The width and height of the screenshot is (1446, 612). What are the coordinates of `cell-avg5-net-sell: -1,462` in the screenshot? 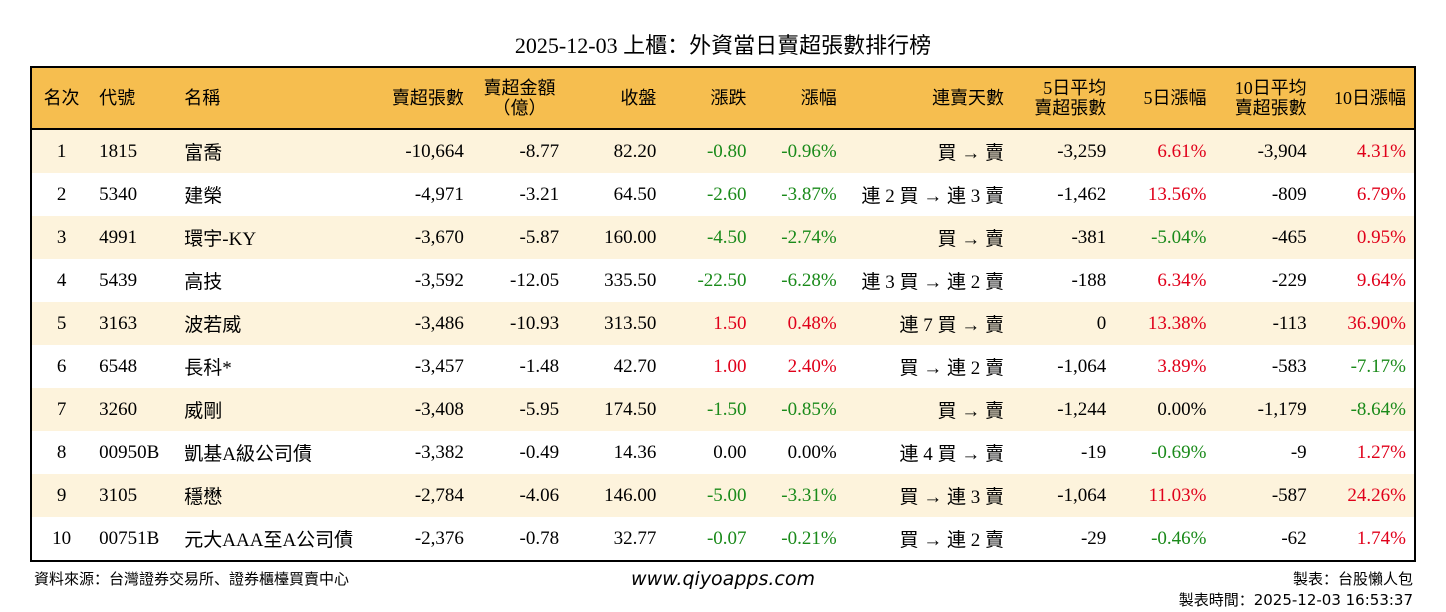 It's located at (1082, 194).